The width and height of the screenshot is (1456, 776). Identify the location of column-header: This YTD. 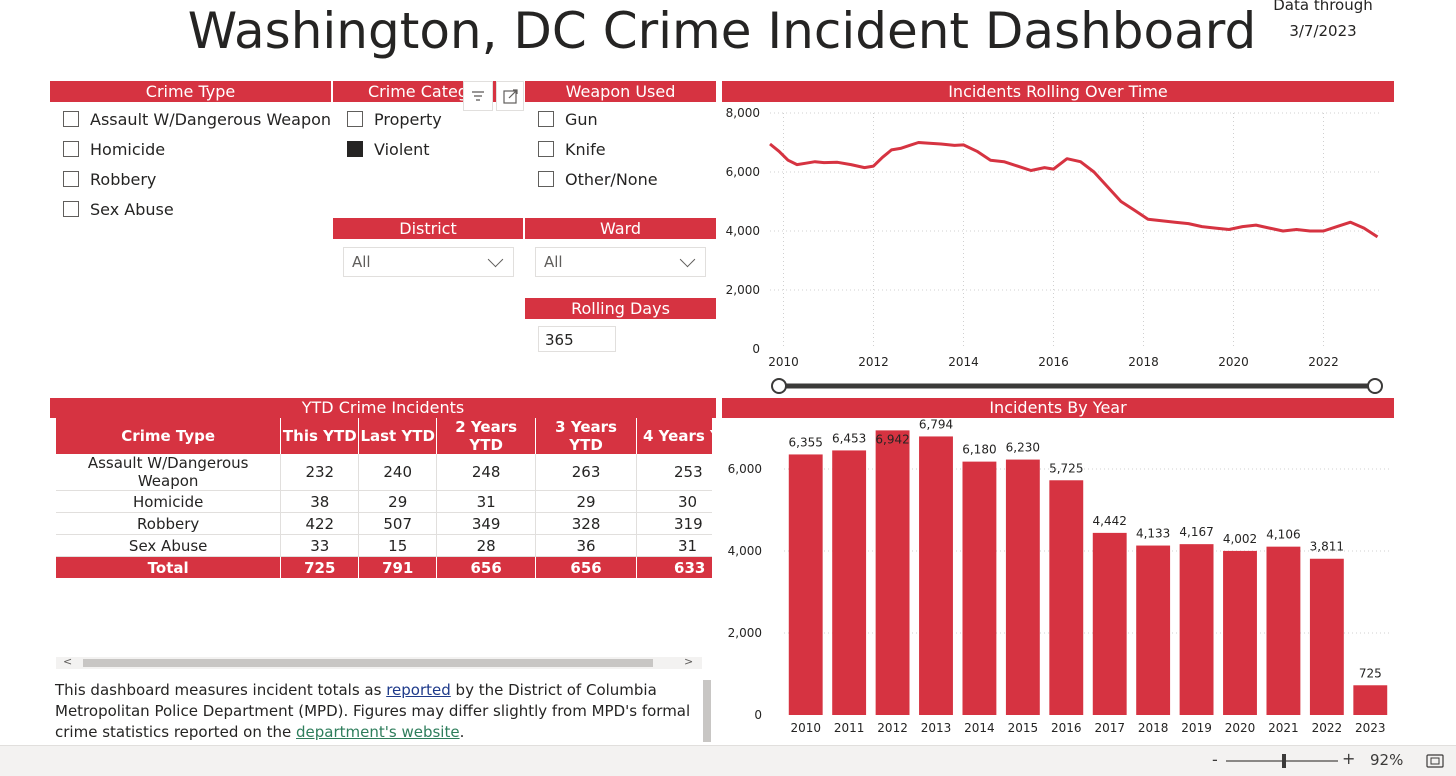
(320, 436).